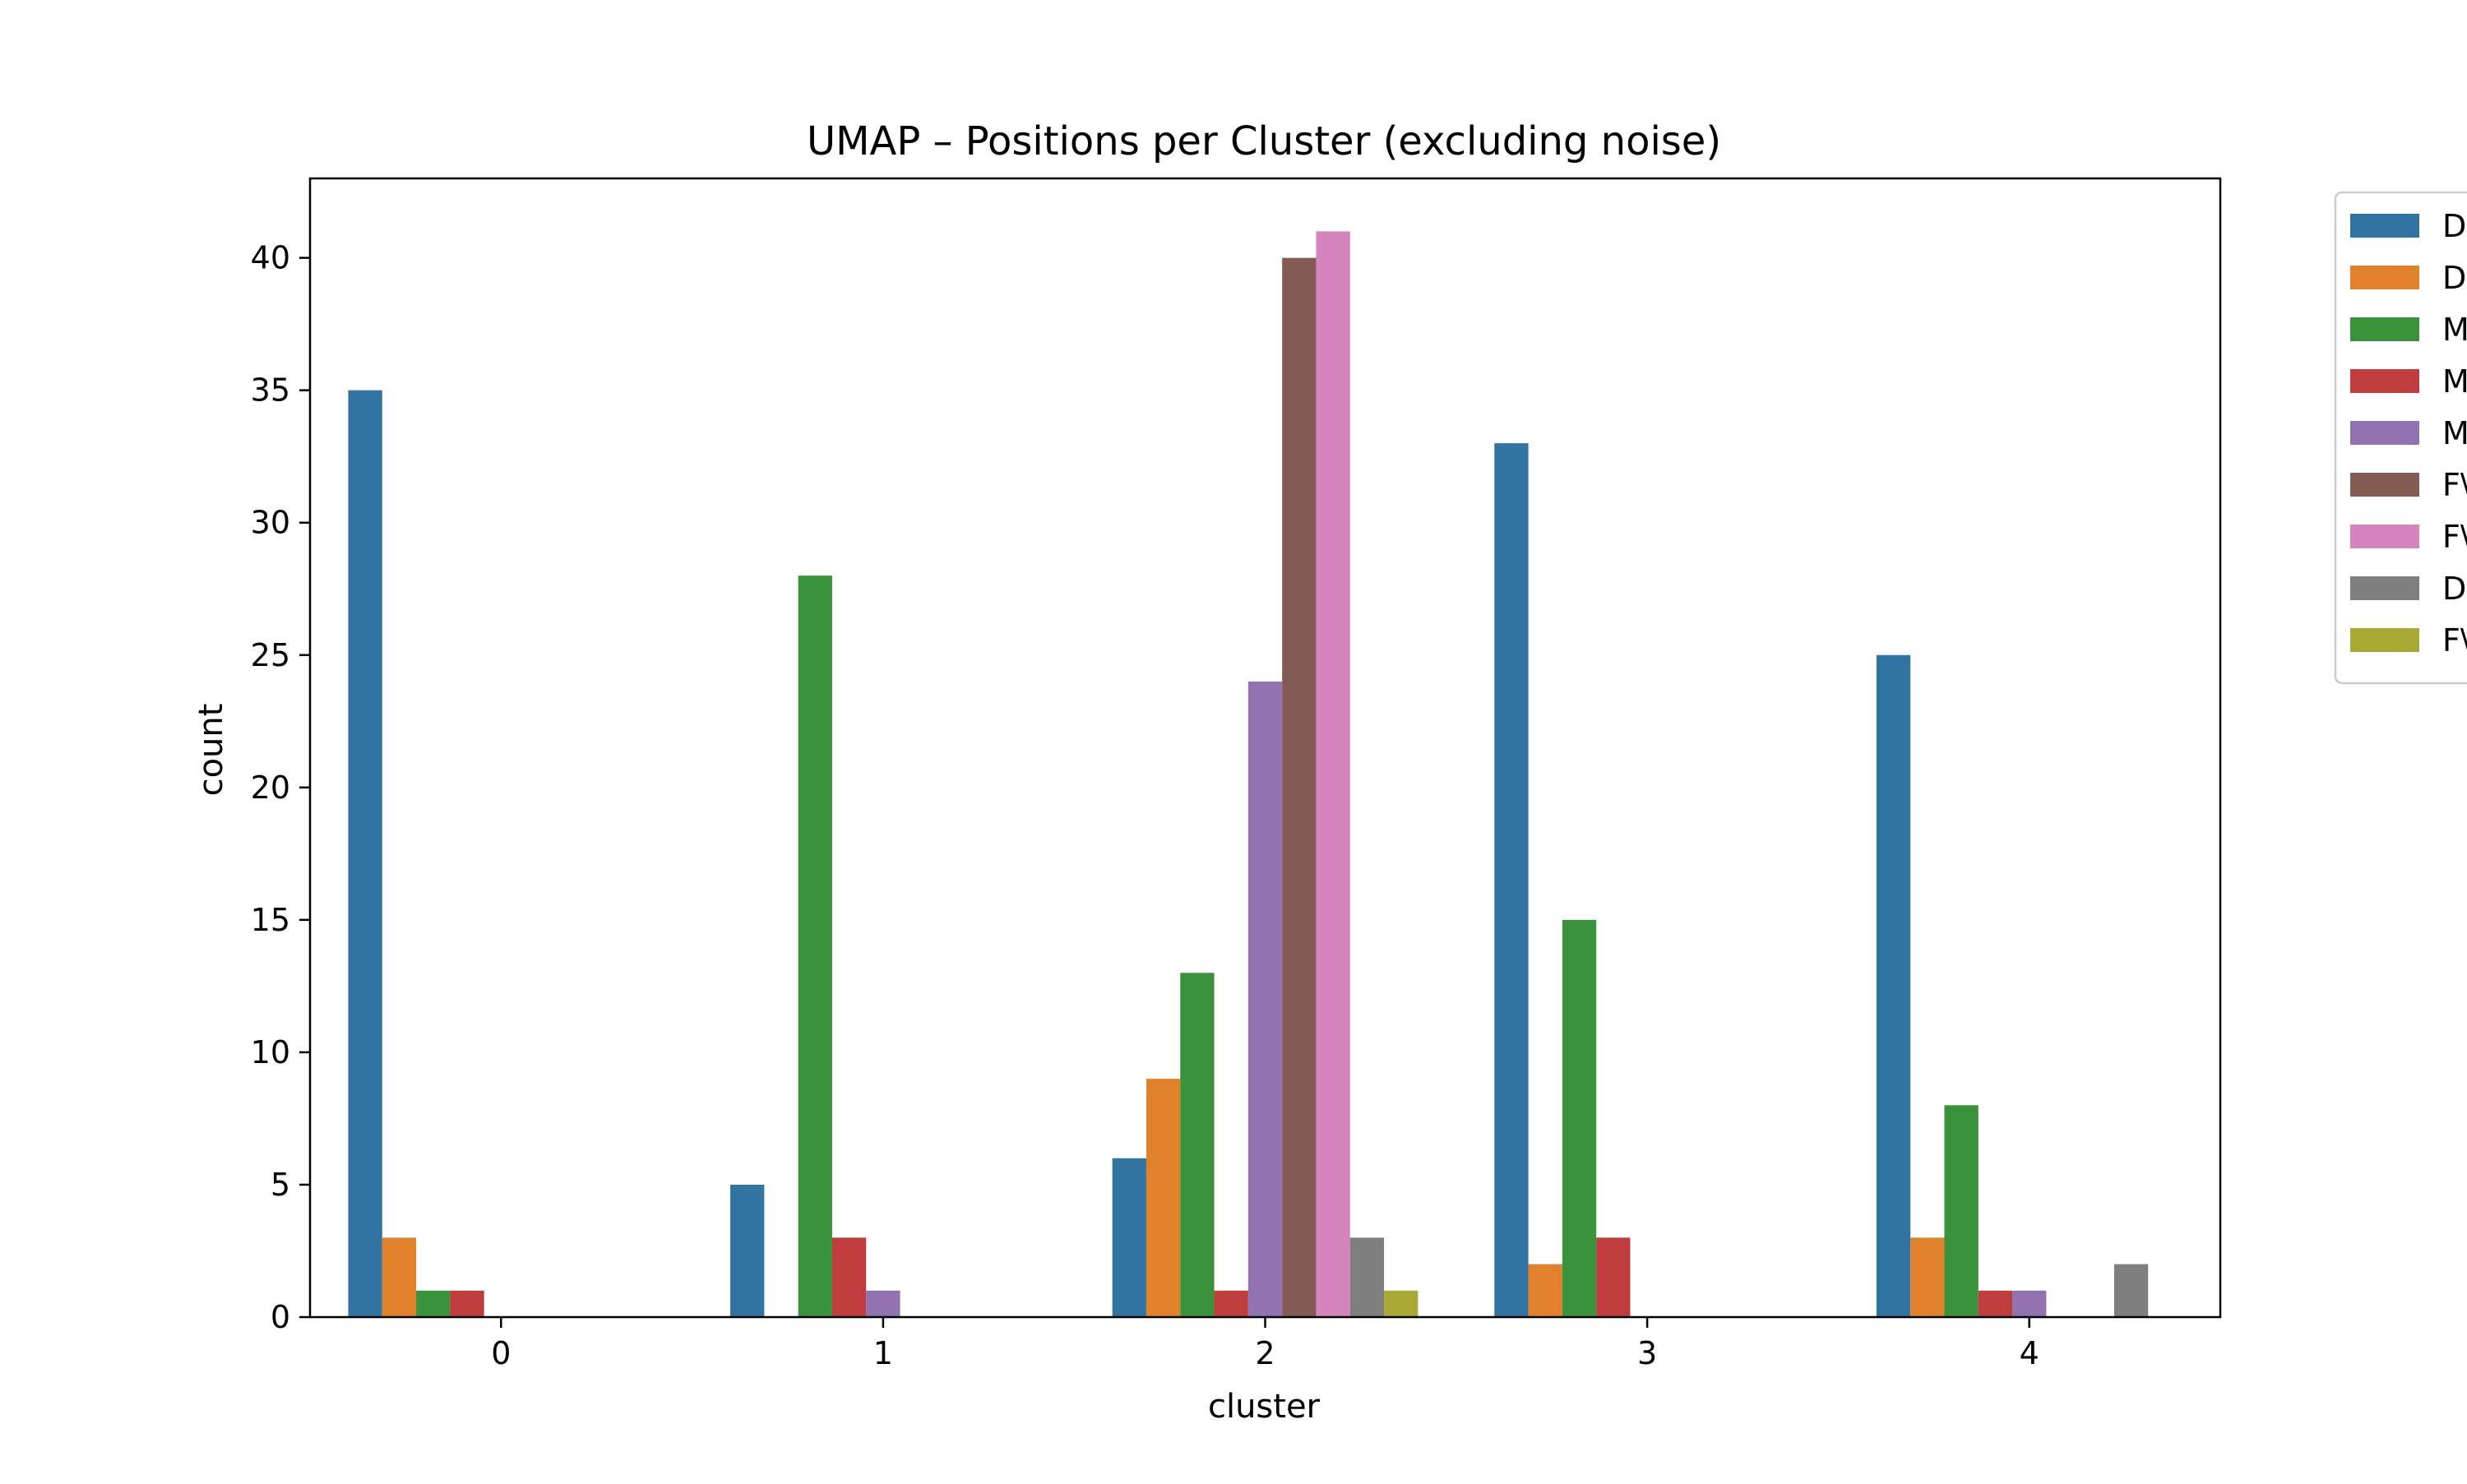 This screenshot has height=1484, width=2467. I want to click on y-tick-label: 35, so click(270, 390).